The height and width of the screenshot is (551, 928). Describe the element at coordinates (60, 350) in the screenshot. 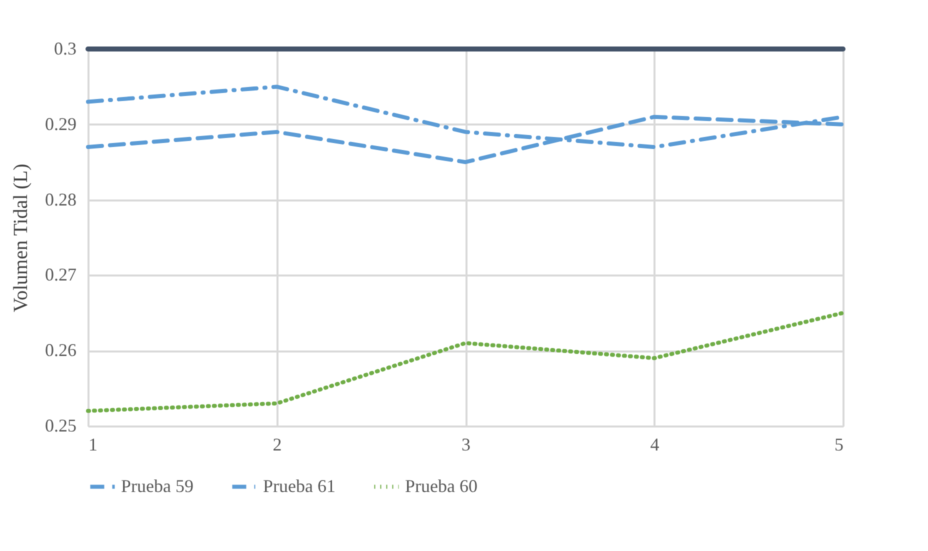

I see `y-tick-label: 0.26` at that location.